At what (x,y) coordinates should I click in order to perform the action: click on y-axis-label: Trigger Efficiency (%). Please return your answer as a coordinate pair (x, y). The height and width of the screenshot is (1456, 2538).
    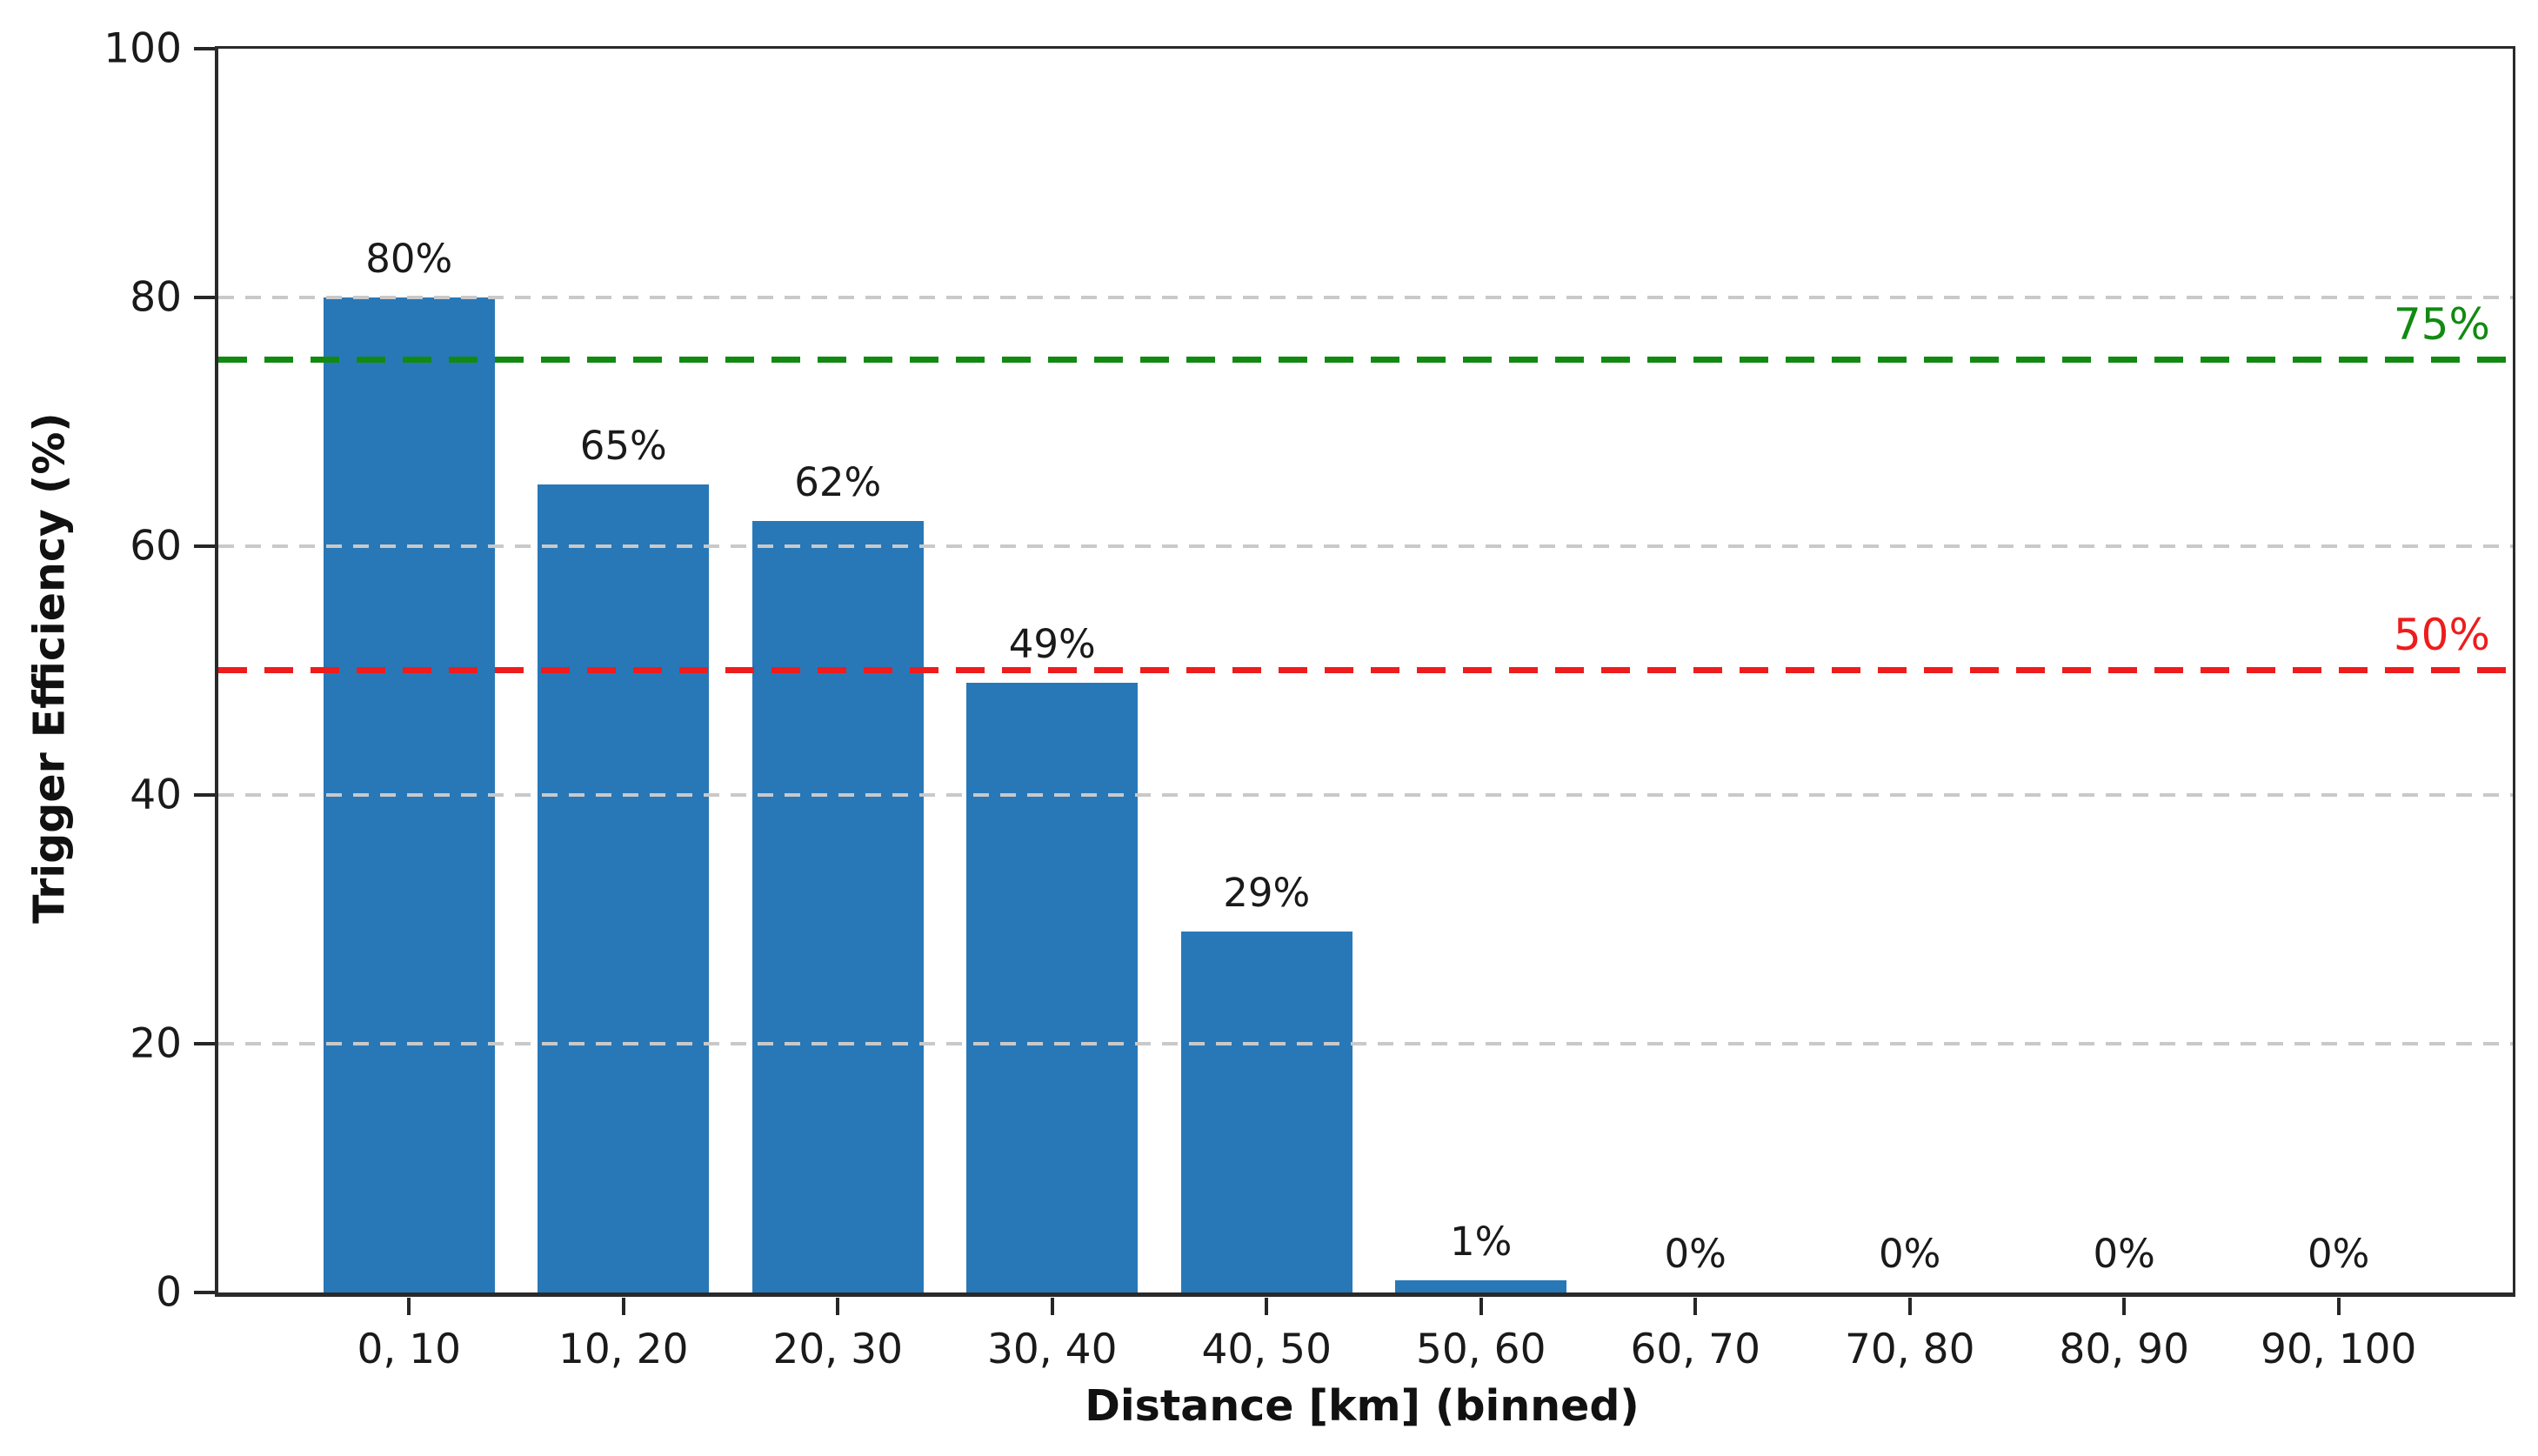
    Looking at the image, I should click on (49, 668).